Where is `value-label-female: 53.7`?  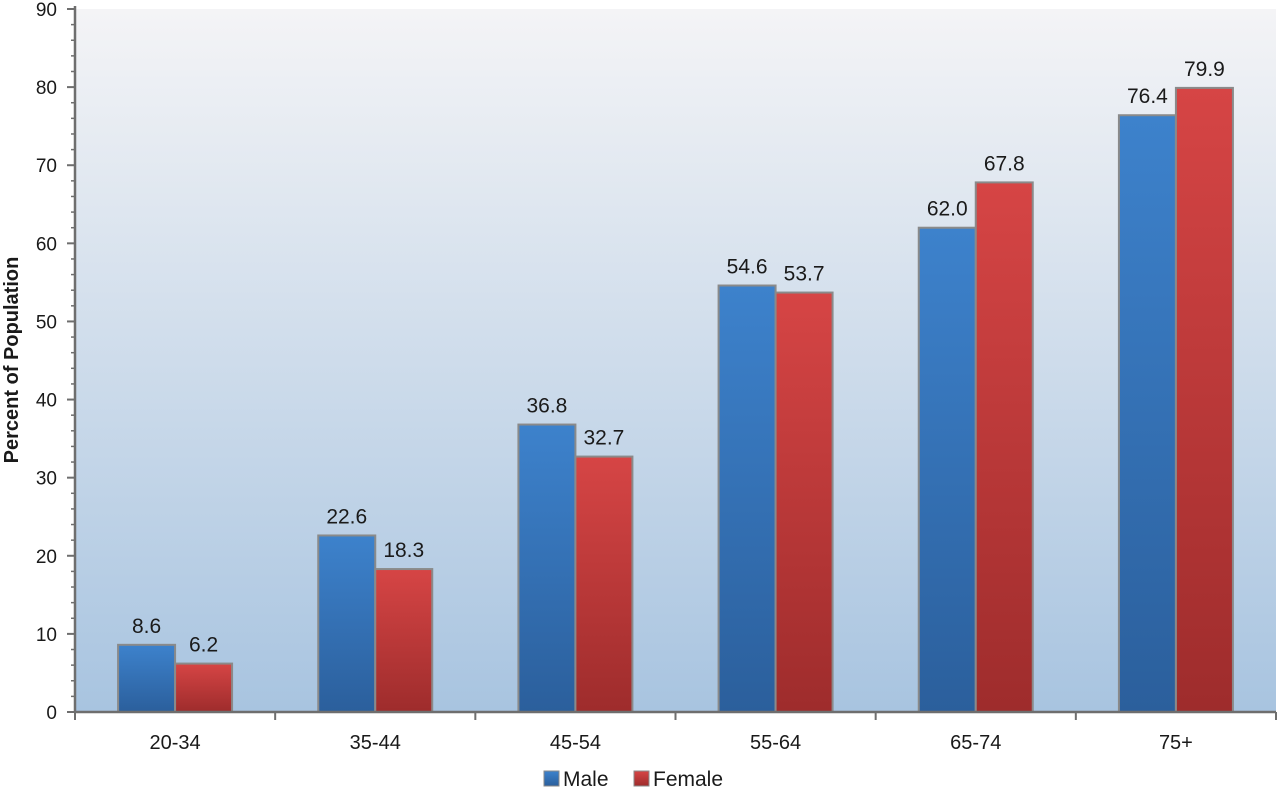 value-label-female: 53.7 is located at coordinates (804, 274).